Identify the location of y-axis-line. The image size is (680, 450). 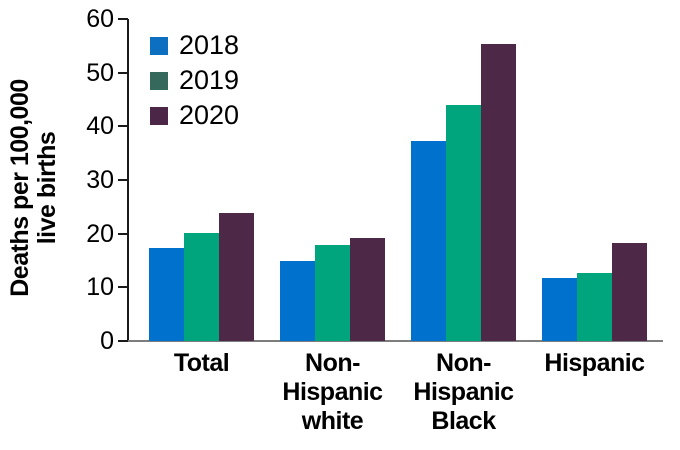
(128, 180).